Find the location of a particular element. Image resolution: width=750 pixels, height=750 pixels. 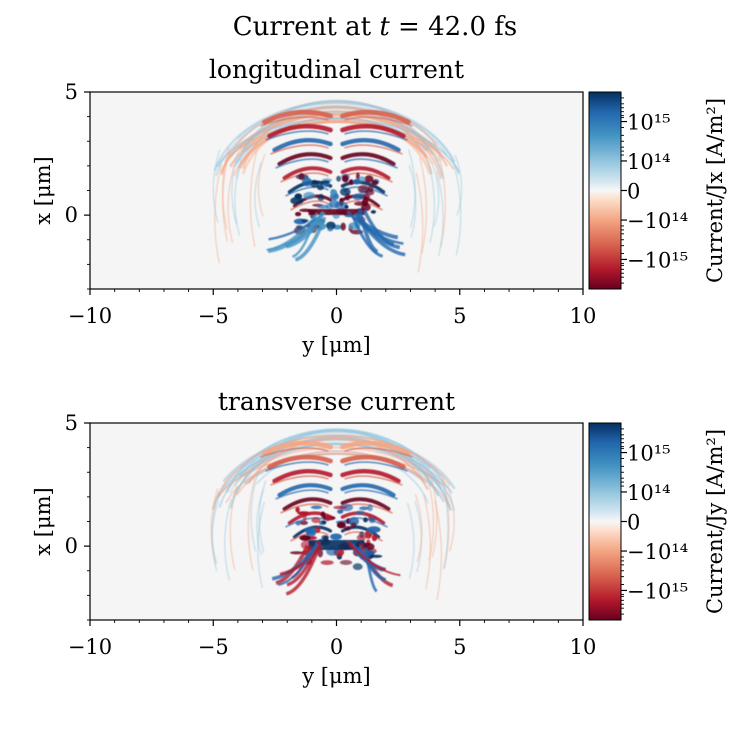

core-band is located at coordinates (336, 545).